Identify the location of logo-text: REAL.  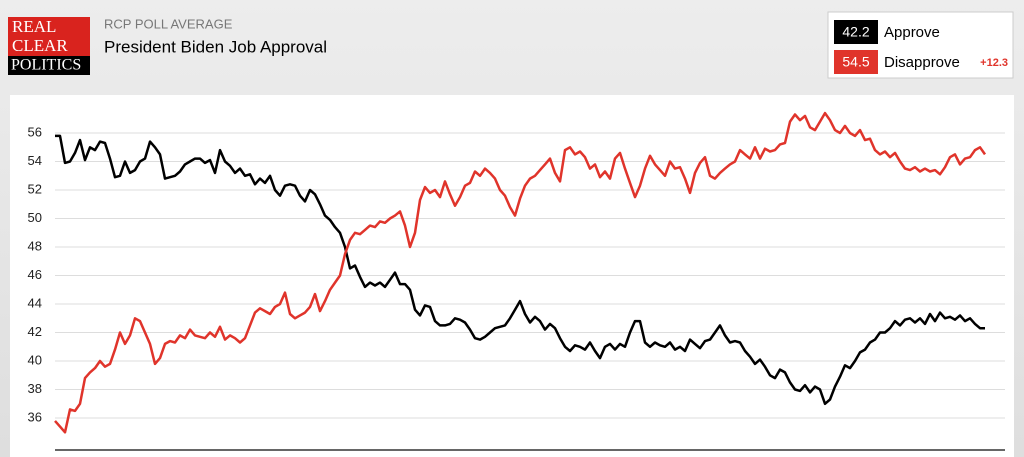
(34, 26).